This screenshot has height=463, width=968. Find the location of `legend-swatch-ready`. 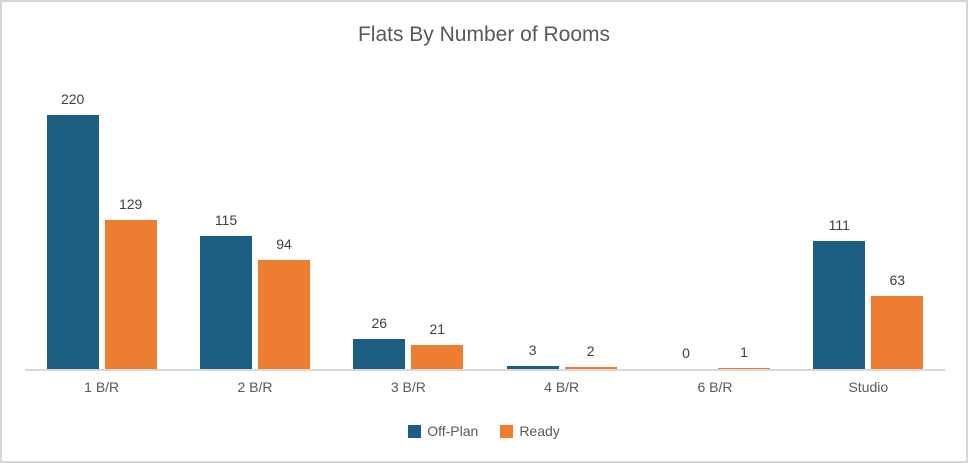

legend-swatch-ready is located at coordinates (507, 431).